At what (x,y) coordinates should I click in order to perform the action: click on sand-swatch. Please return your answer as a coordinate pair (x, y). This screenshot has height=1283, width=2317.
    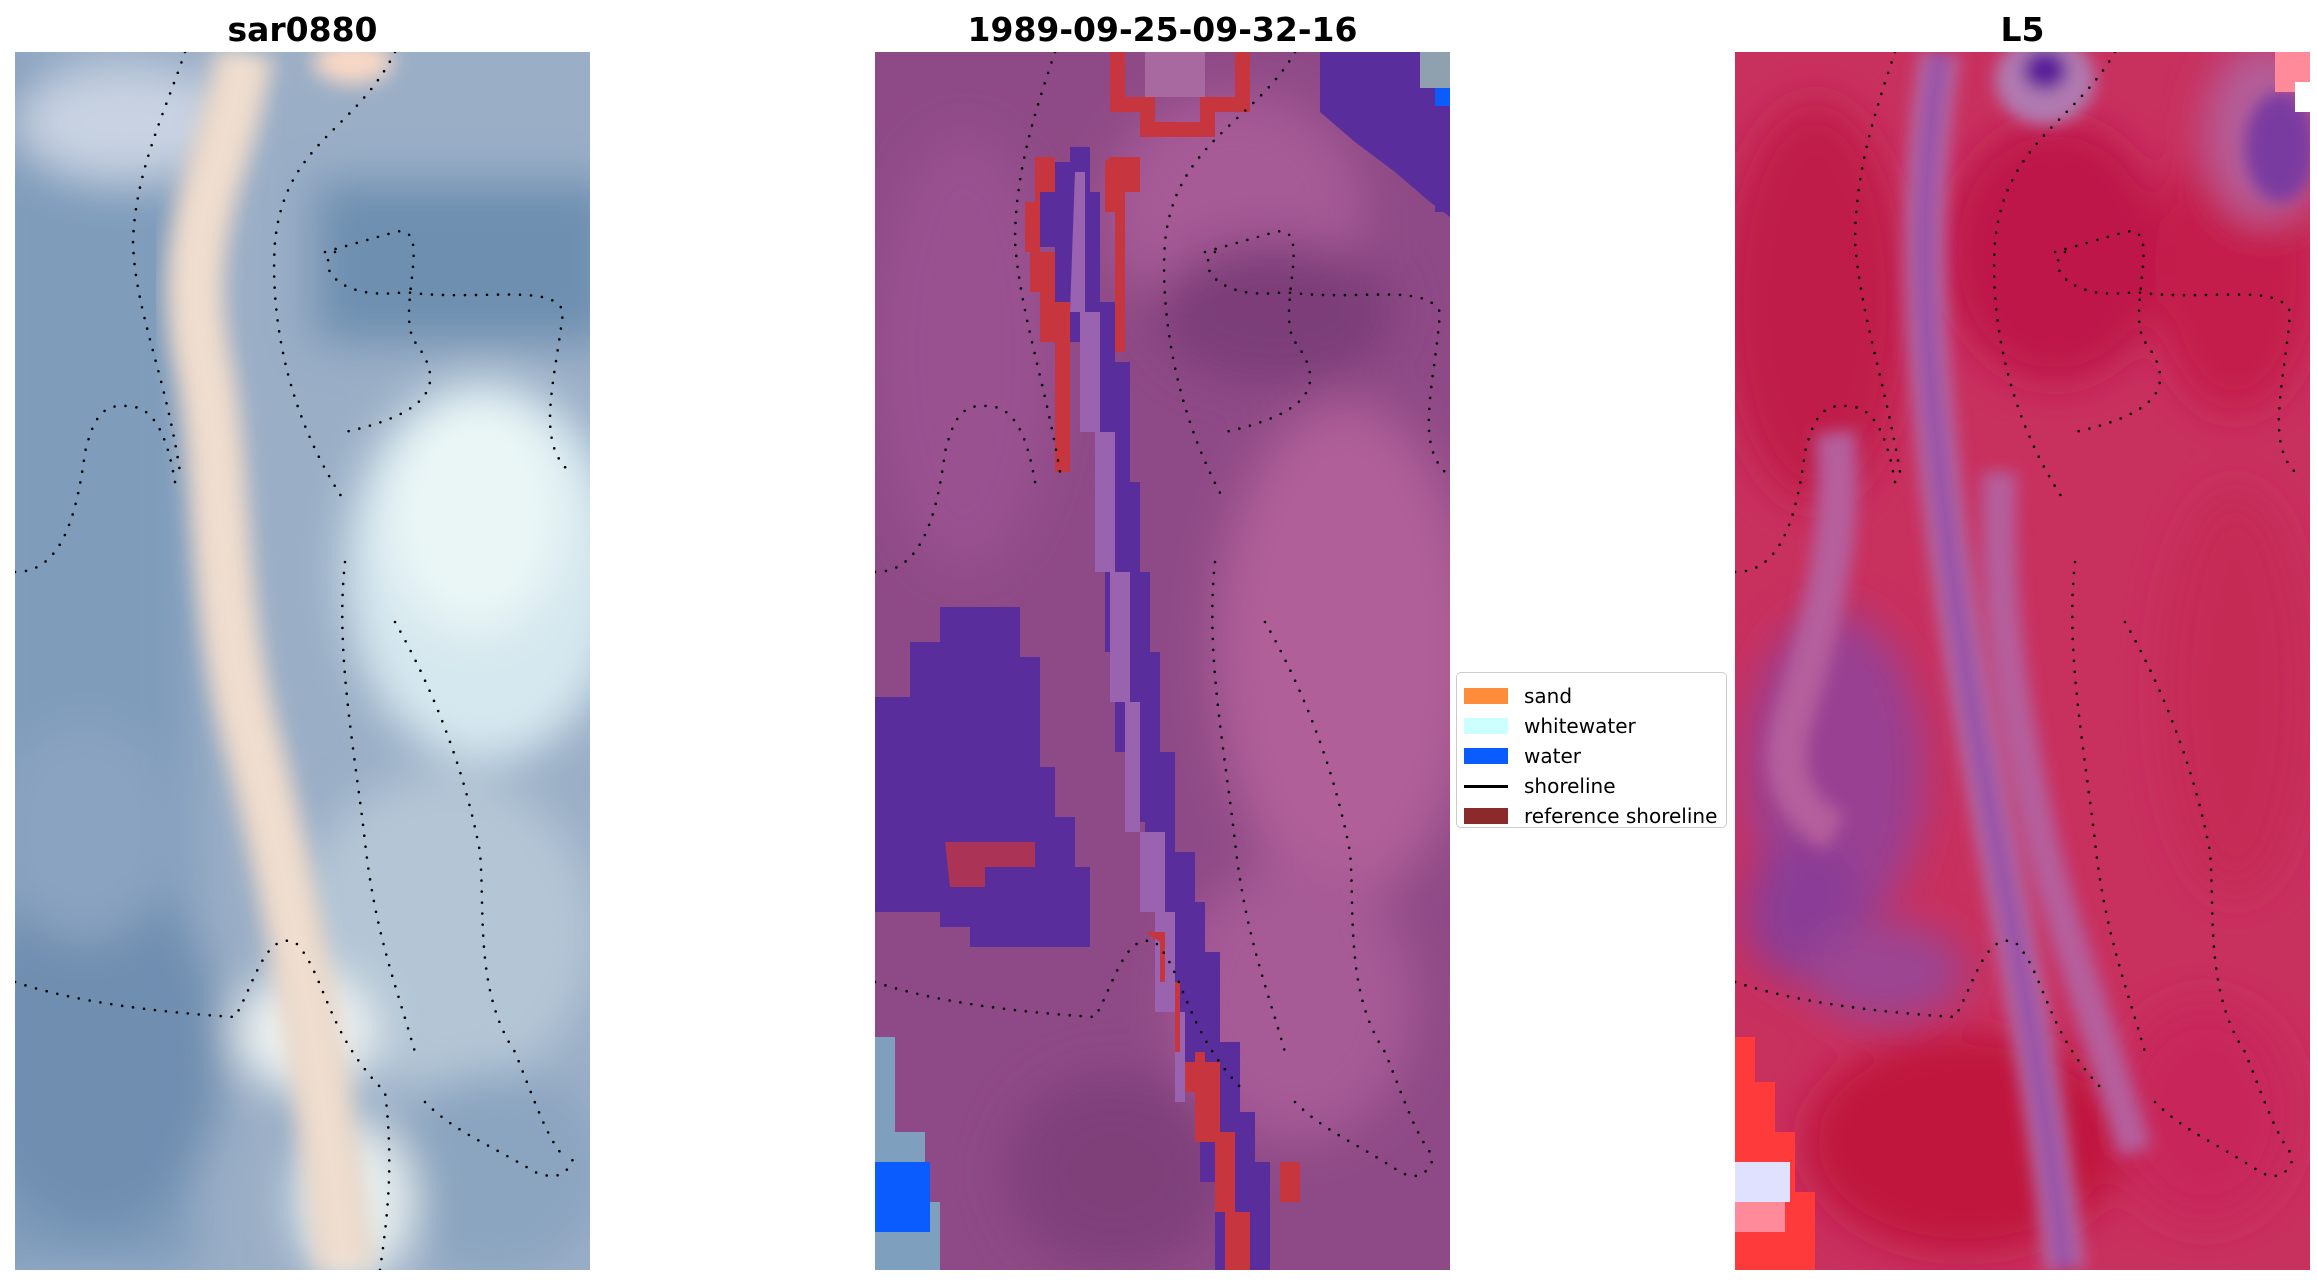
    Looking at the image, I should click on (1486, 696).